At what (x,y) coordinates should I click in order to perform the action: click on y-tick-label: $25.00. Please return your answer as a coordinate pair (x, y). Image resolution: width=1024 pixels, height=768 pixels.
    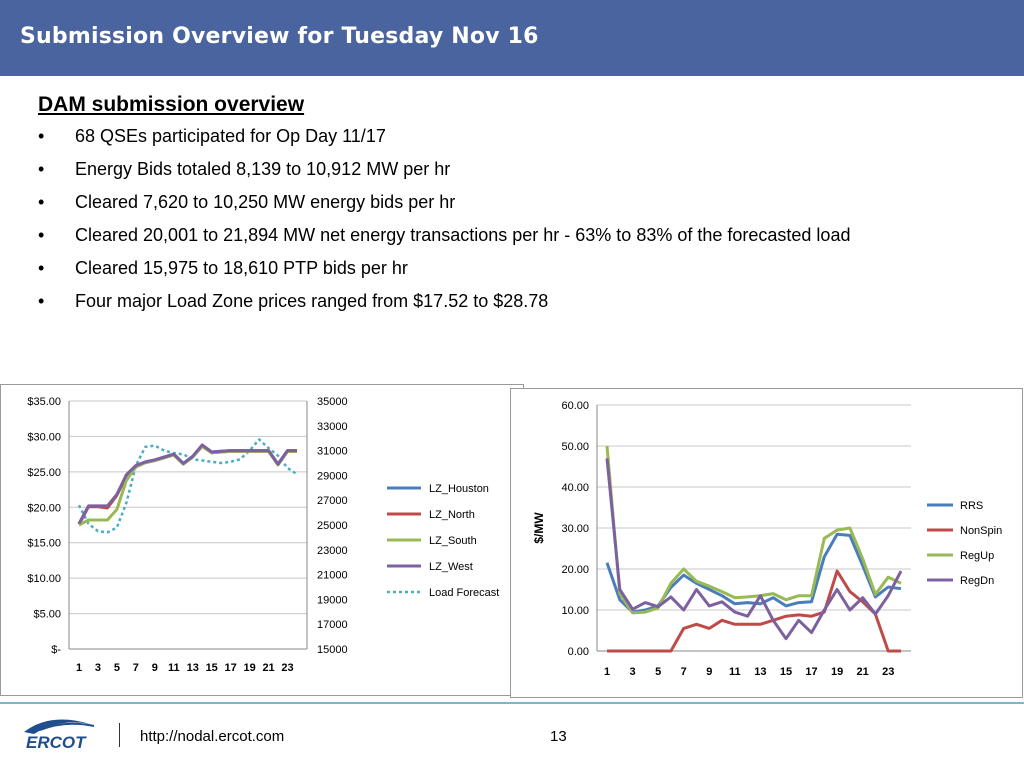
    Looking at the image, I should click on (44, 473).